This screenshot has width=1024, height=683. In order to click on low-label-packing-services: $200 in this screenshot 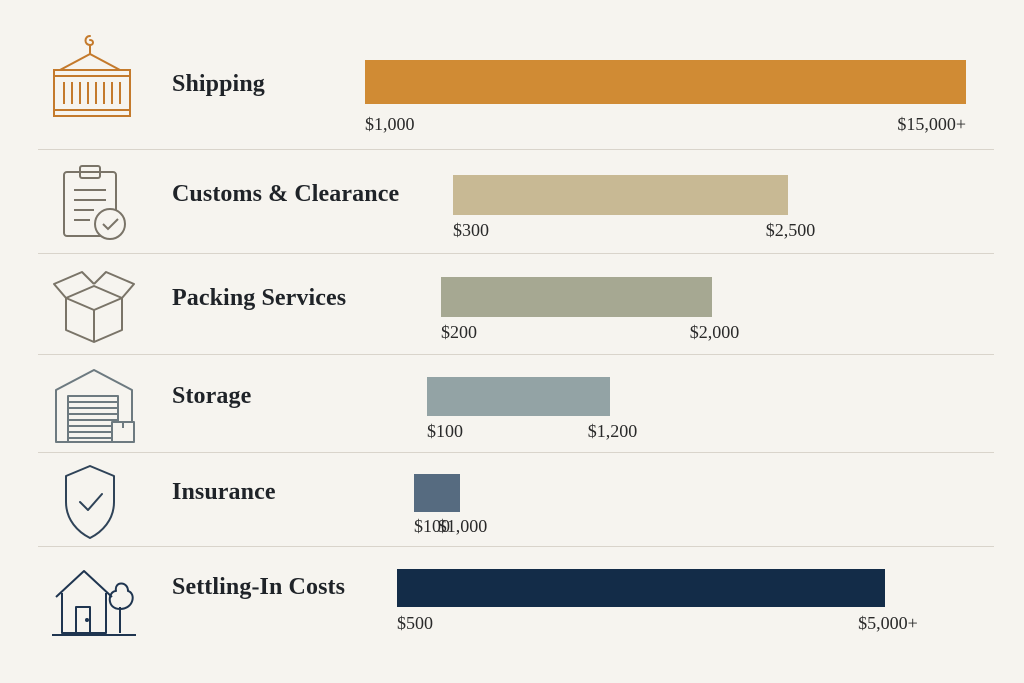, I will do `click(459, 332)`.